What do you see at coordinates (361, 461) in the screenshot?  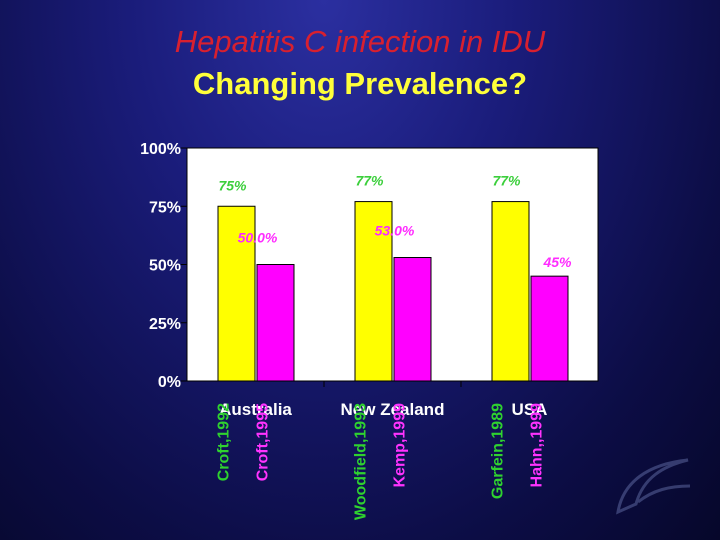 I see `source-label: Woodfield,1993` at bounding box center [361, 461].